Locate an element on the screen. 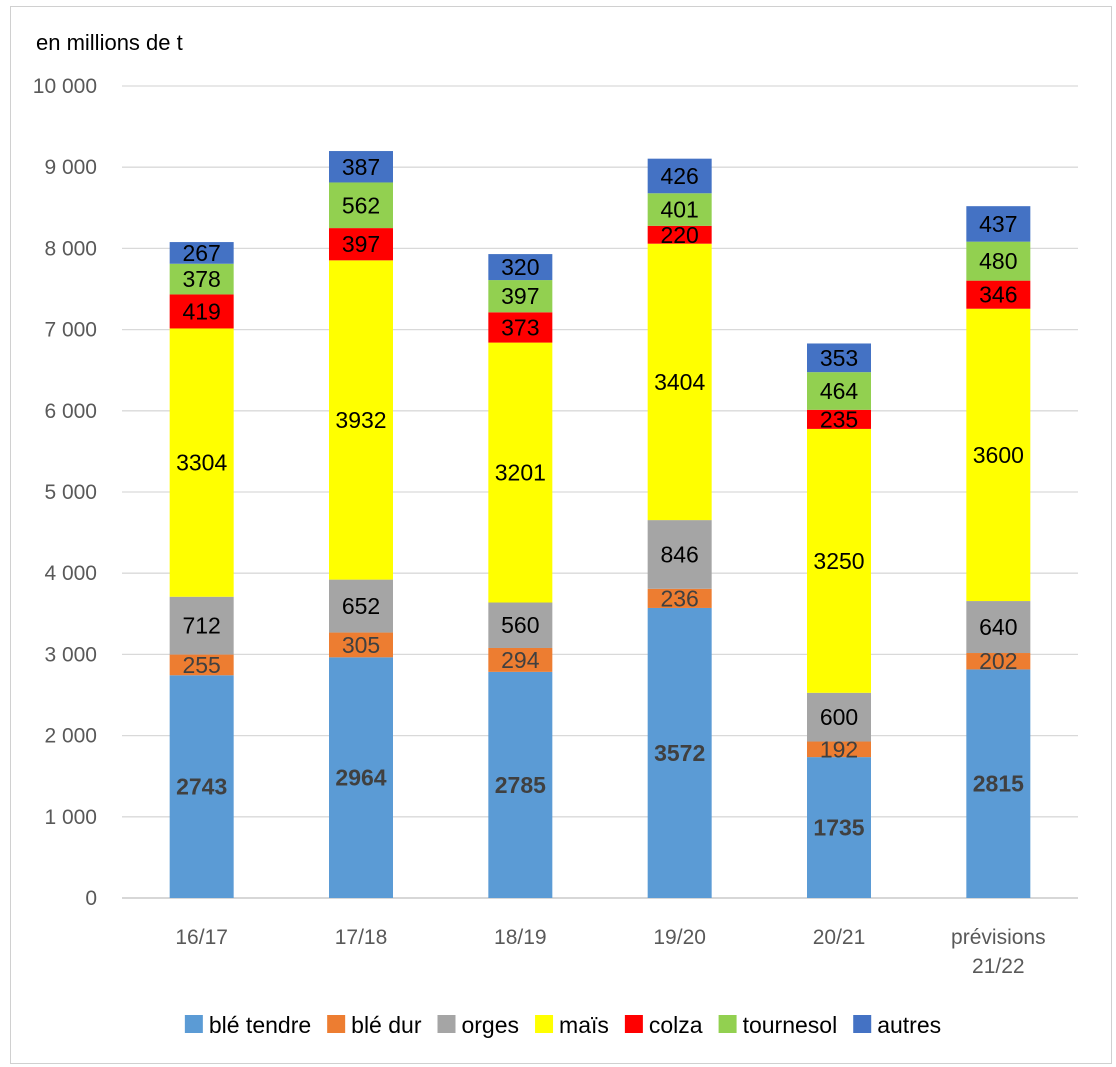 Image resolution: width=1116 pixels, height=1067 pixels. legend-item: tournesol is located at coordinates (778, 1025).